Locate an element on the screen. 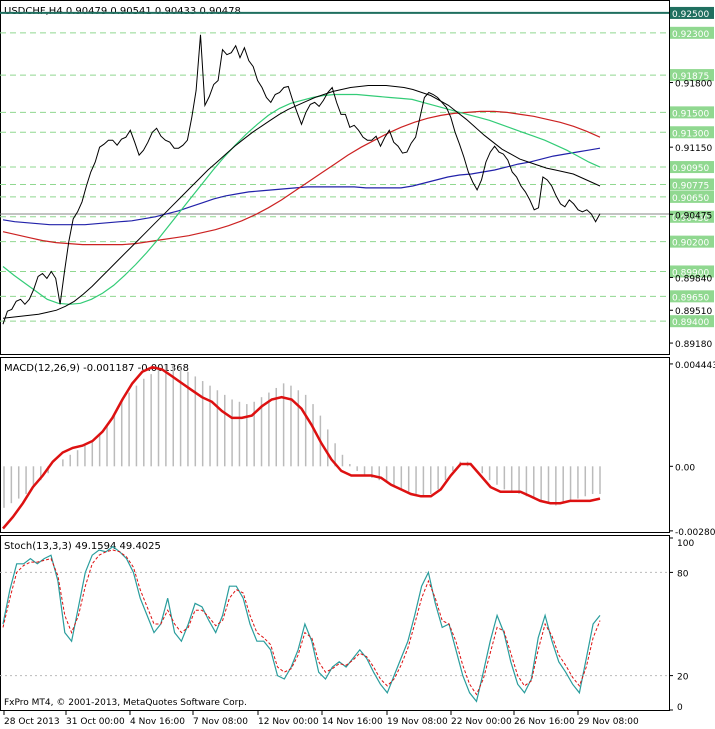 The width and height of the screenshot is (715, 729). level-label-12: 0.89400 is located at coordinates (690, 323).